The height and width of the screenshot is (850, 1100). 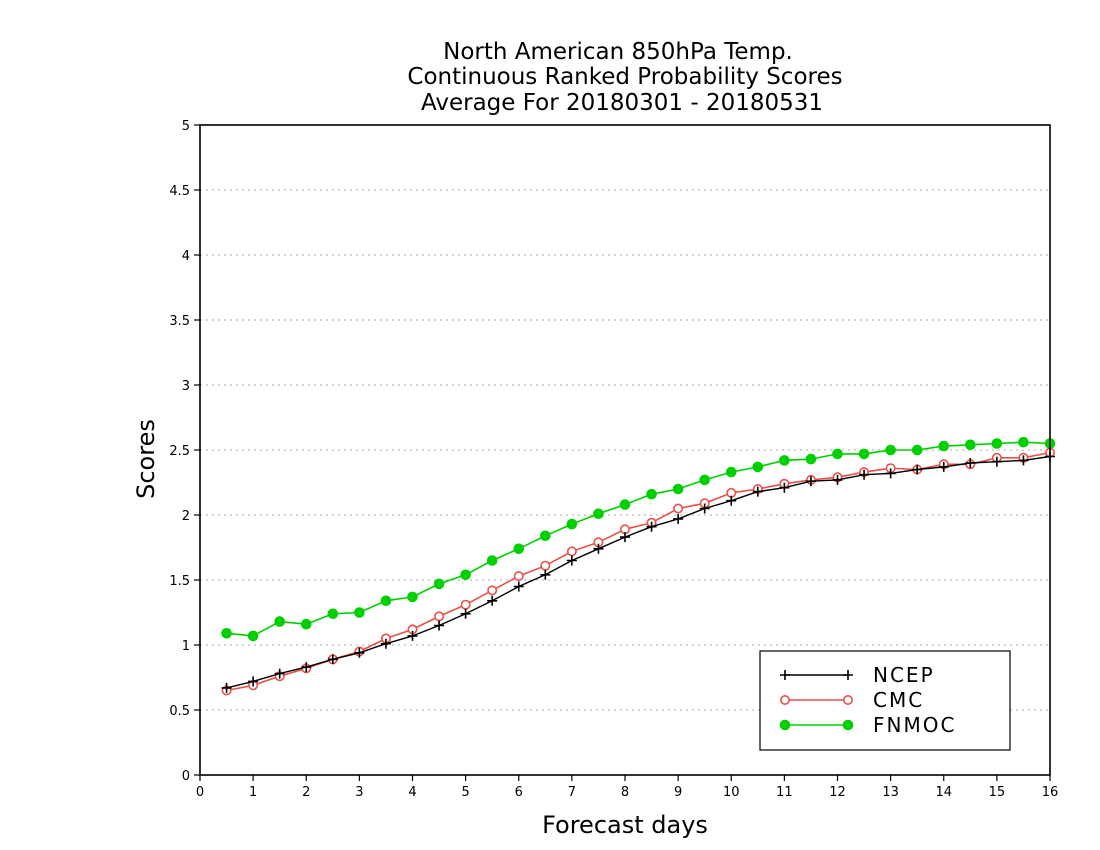 I want to click on x-tick-label: 2, so click(x=306, y=792).